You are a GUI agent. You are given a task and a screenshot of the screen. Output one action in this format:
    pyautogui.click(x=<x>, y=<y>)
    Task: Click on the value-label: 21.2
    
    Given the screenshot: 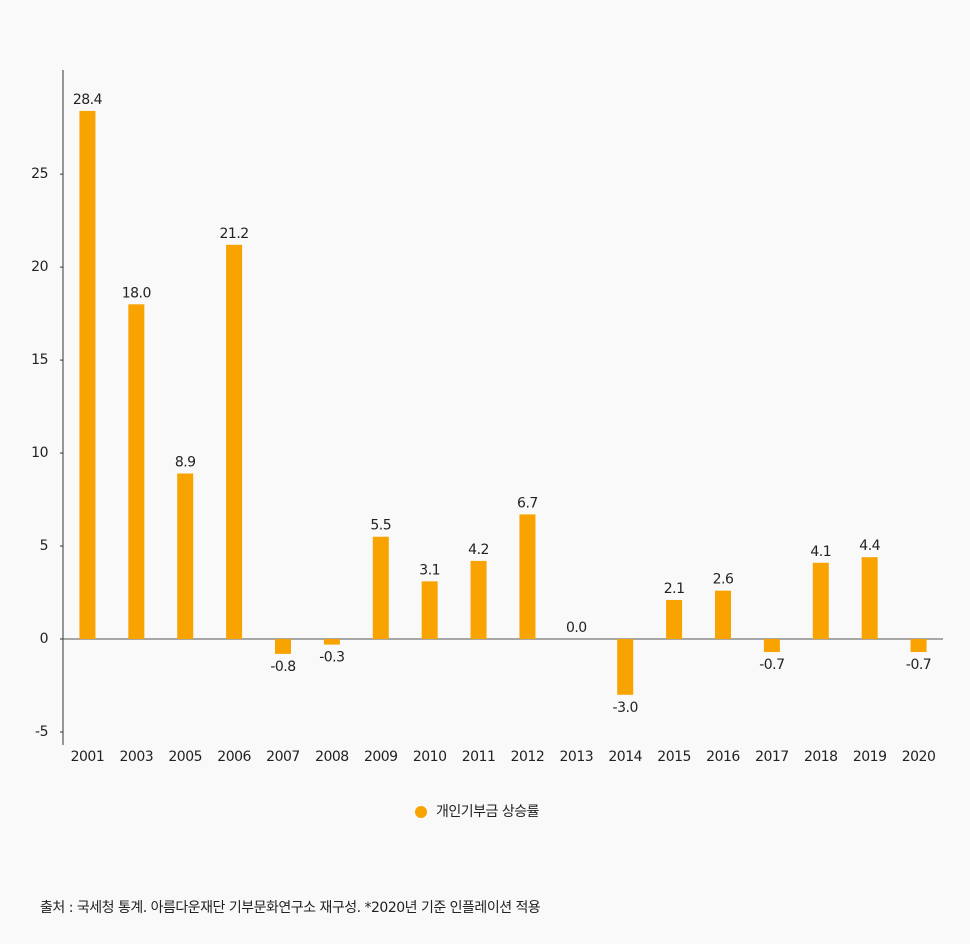 What is the action you would take?
    pyautogui.click(x=234, y=234)
    